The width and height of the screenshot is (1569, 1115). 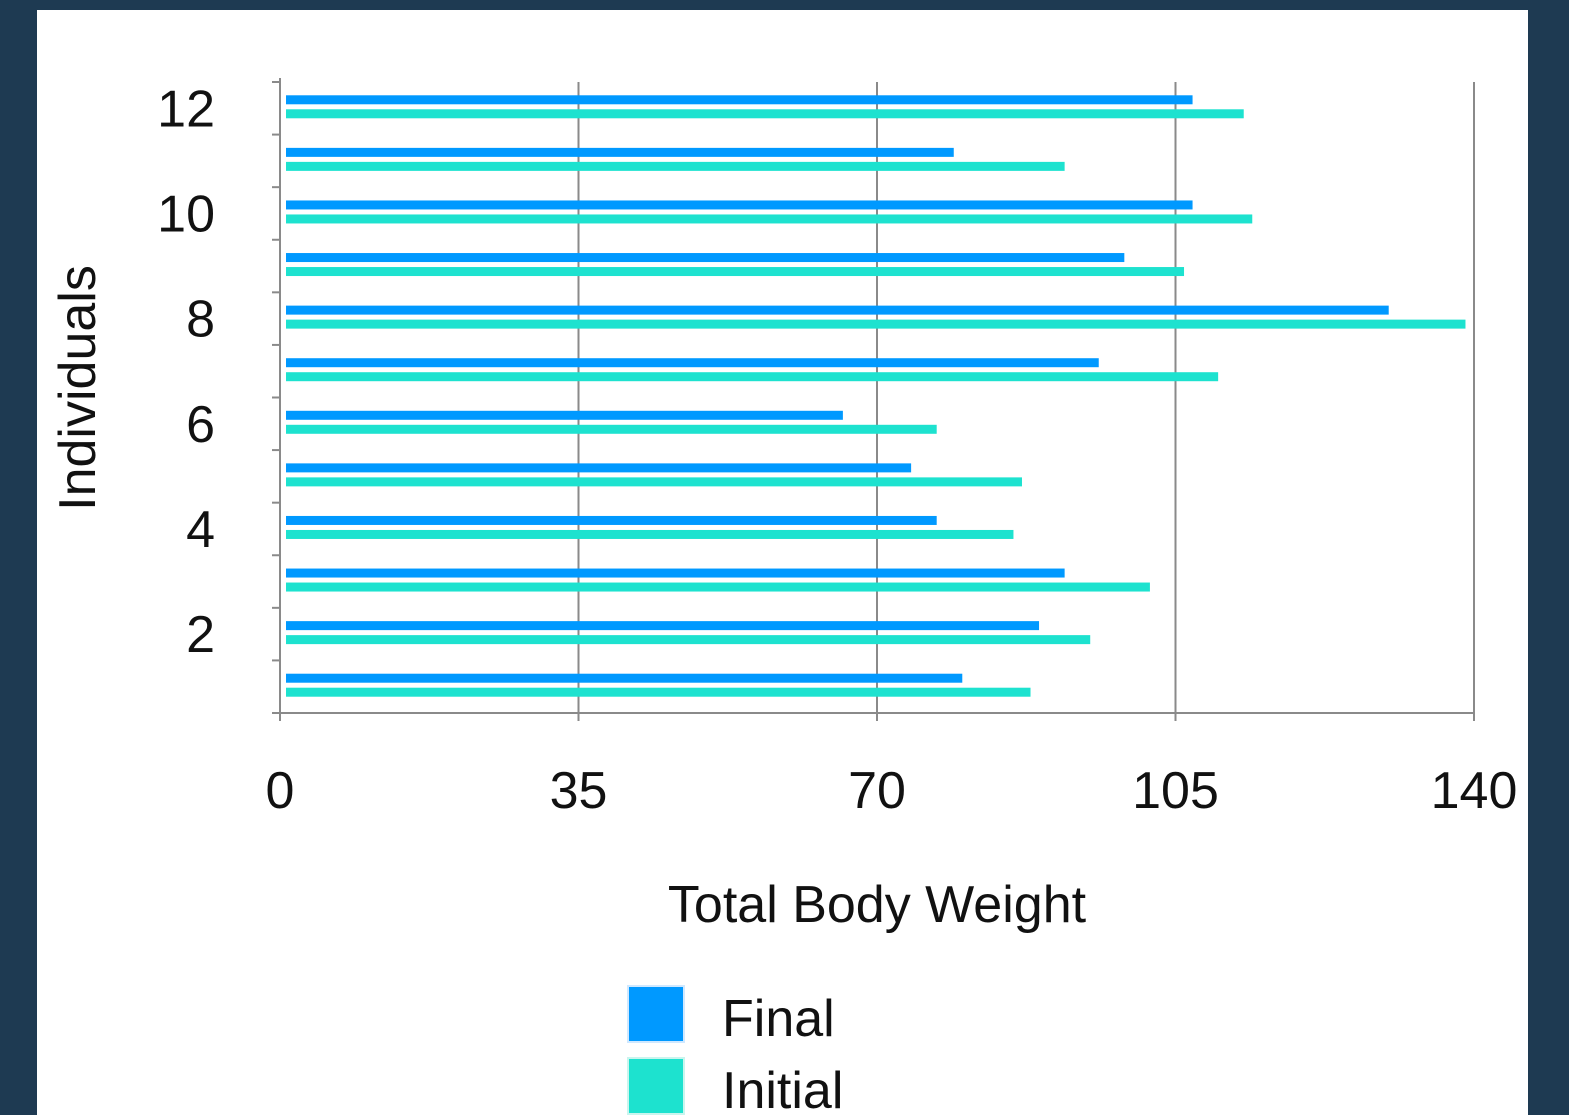 What do you see at coordinates (1175, 791) in the screenshot?
I see `x-tick-label: 105` at bounding box center [1175, 791].